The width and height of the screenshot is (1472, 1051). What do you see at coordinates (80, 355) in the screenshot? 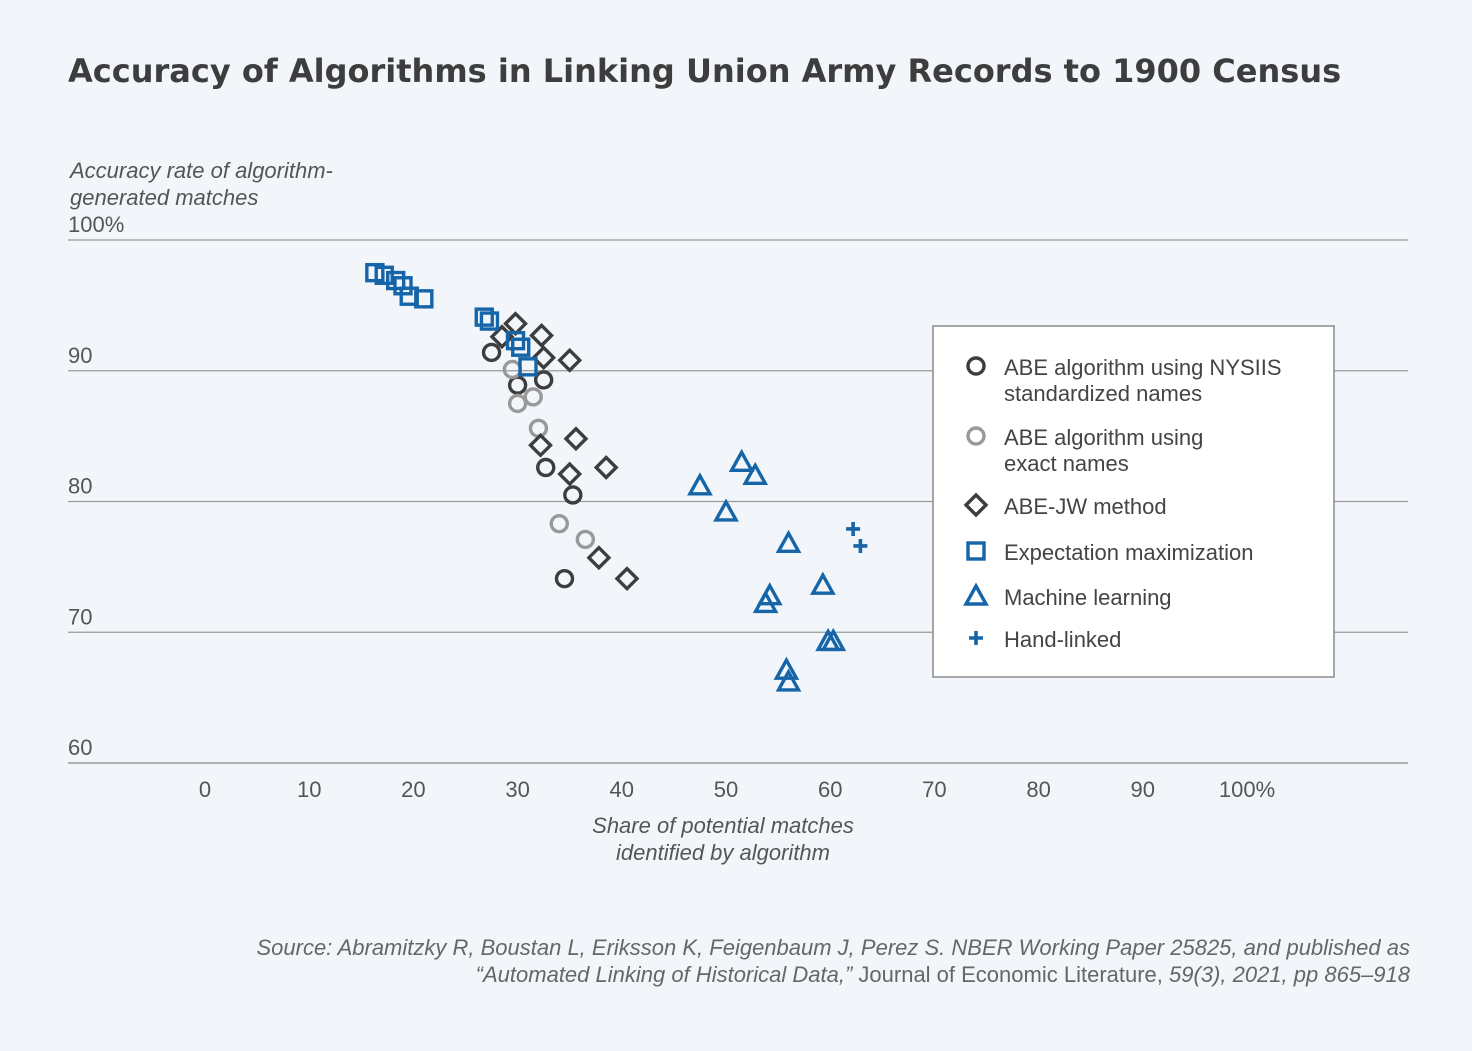
I see `y-tick-label: 90` at bounding box center [80, 355].